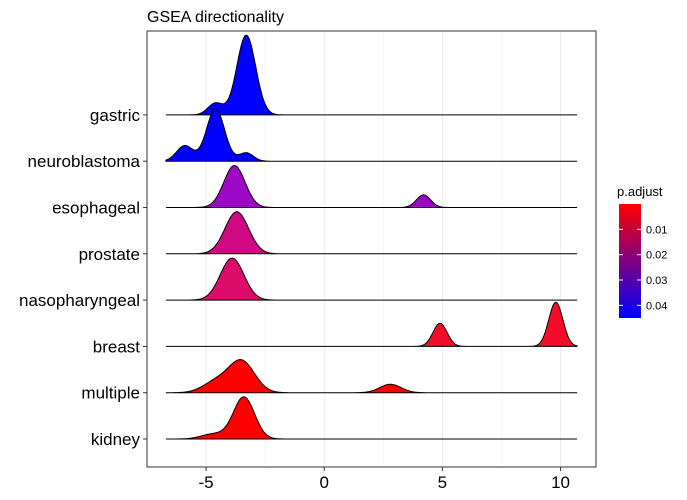 This screenshot has height=500, width=687. I want to click on y-tick-label: breast, so click(117, 346).